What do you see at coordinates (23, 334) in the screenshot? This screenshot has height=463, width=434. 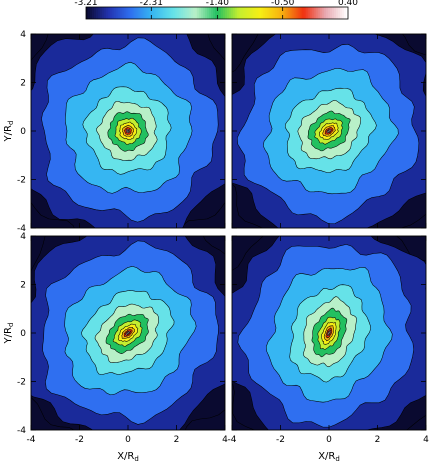 I see `y-tick-label: 0` at bounding box center [23, 334].